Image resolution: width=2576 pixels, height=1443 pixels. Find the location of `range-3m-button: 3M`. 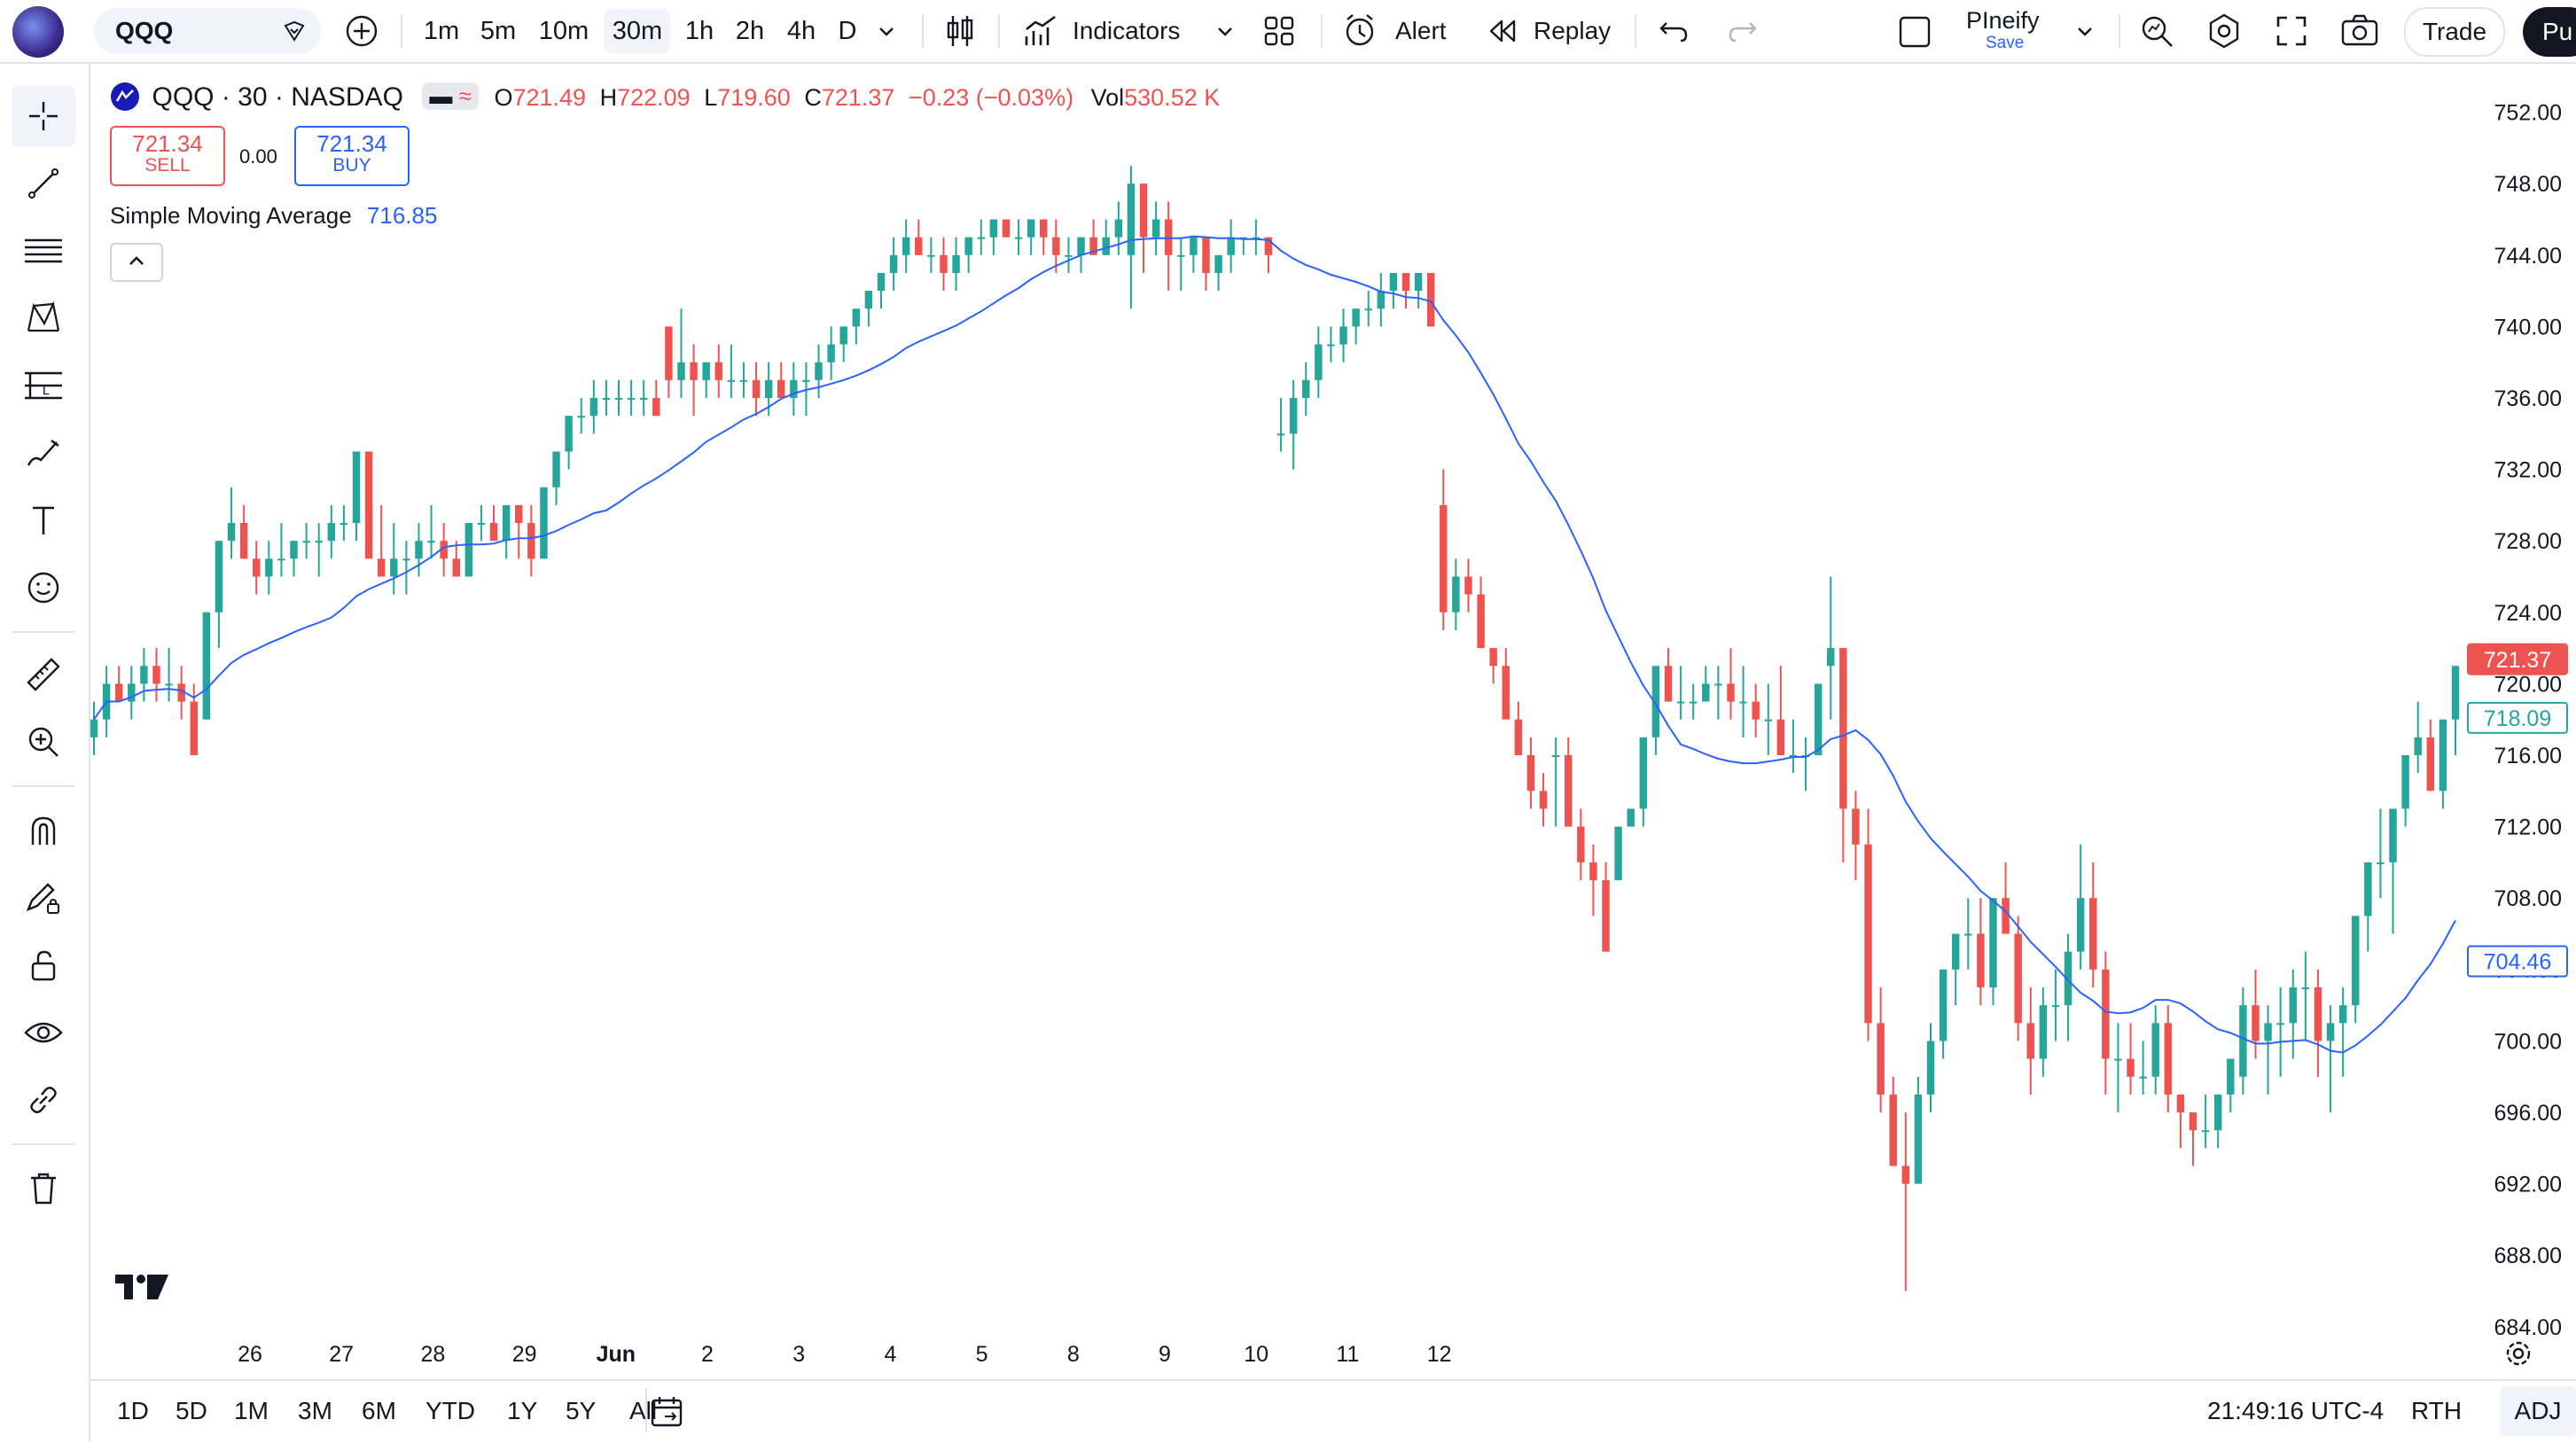

range-3m-button: 3M is located at coordinates (315, 1410).